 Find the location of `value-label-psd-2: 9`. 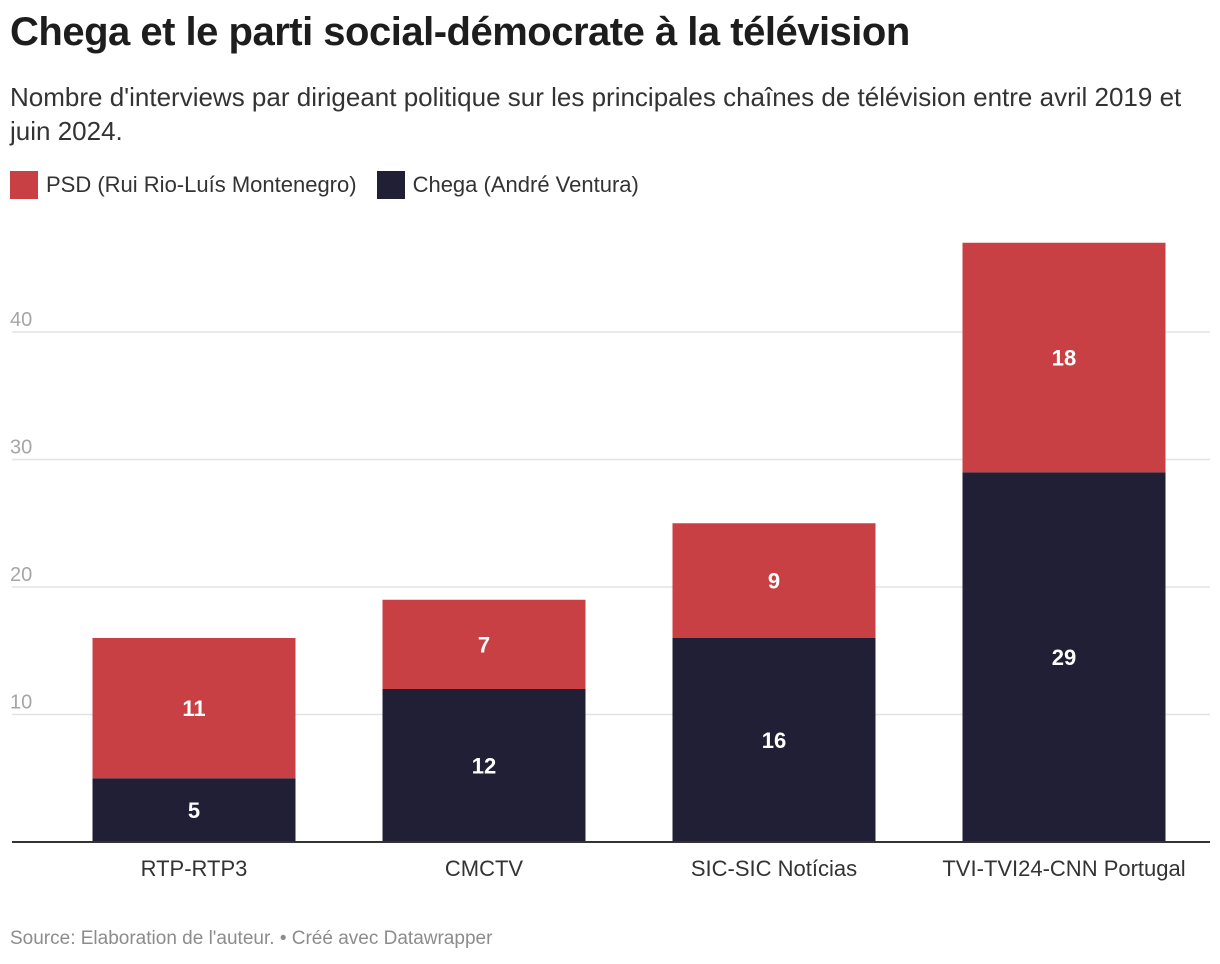

value-label-psd-2: 9 is located at coordinates (774, 581).